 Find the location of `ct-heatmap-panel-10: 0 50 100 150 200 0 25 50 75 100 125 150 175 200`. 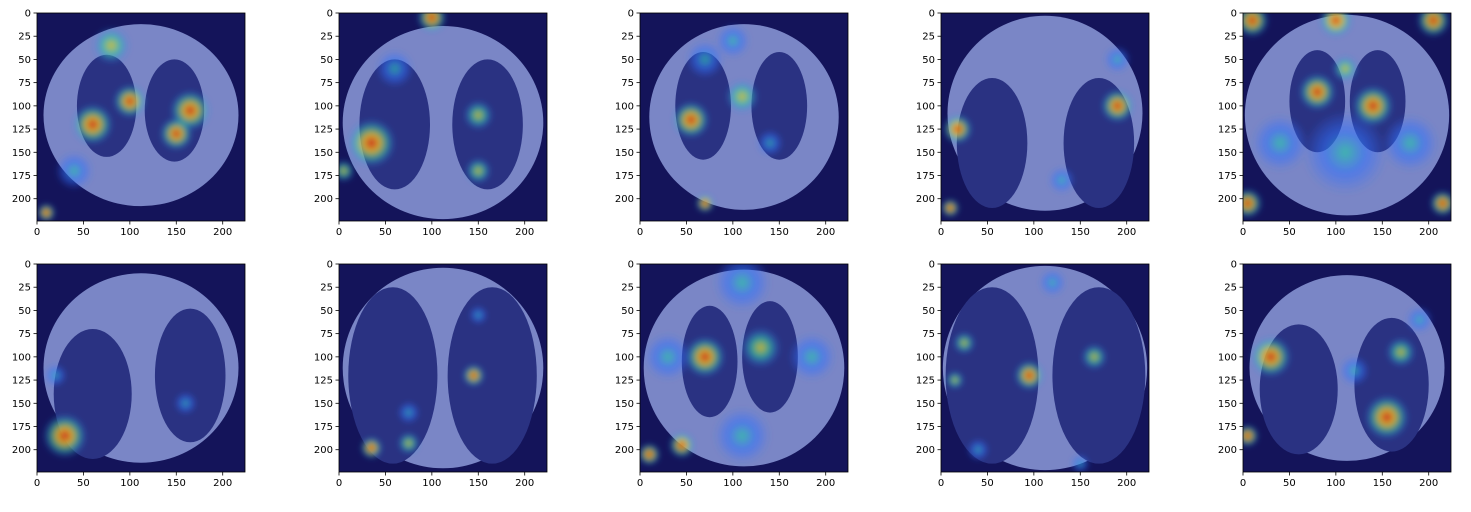

ct-heatmap-panel-10: 0 50 100 150 200 0 25 50 75 100 125 150 175 200 is located at coordinates (1335, 374).